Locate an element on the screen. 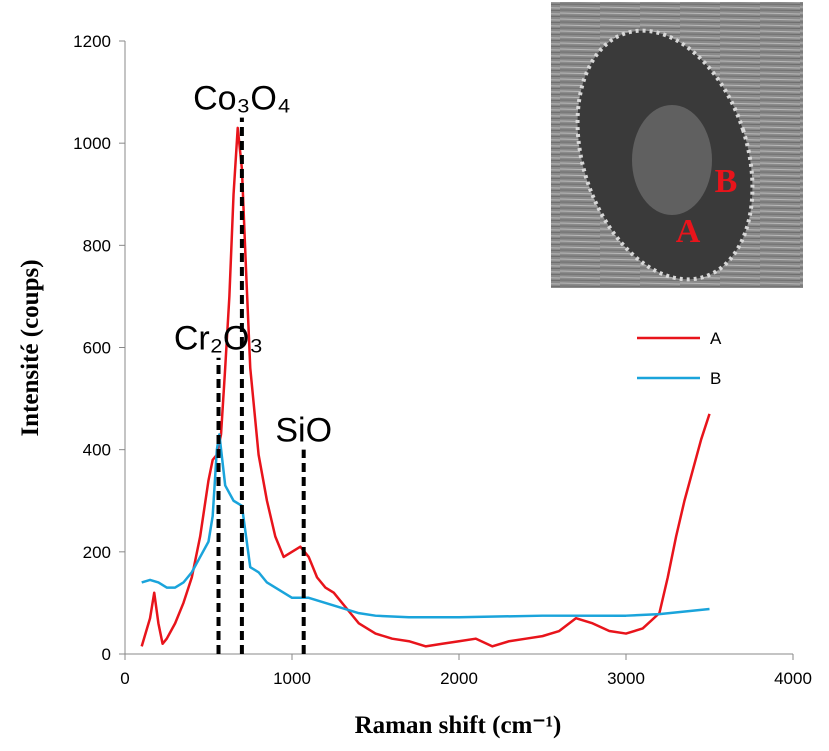 Image resolution: width=829 pixels, height=751 pixels. x-tick-label: 3000 is located at coordinates (626, 678).